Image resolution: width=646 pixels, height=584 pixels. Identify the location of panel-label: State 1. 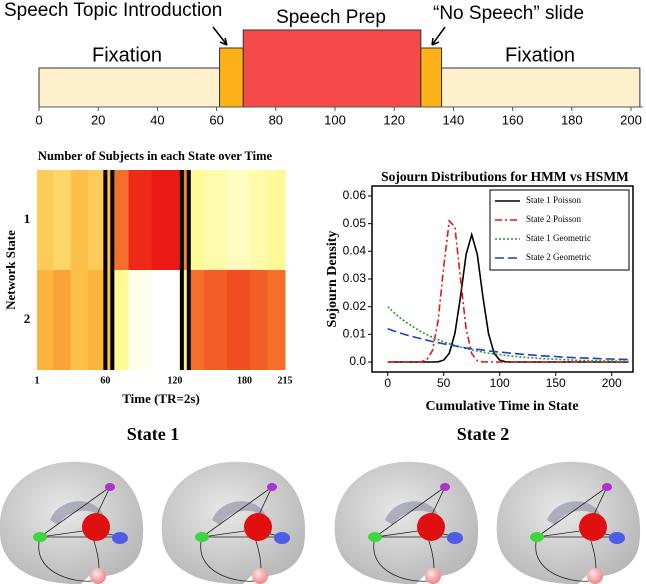
(153, 434).